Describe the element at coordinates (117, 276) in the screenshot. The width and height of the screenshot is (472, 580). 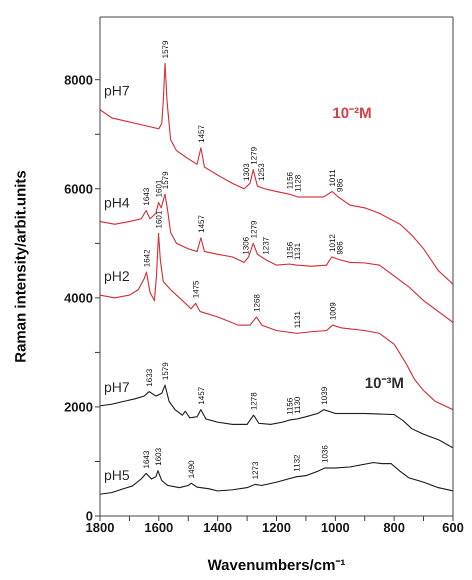
I see `series-label: pH2` at that location.